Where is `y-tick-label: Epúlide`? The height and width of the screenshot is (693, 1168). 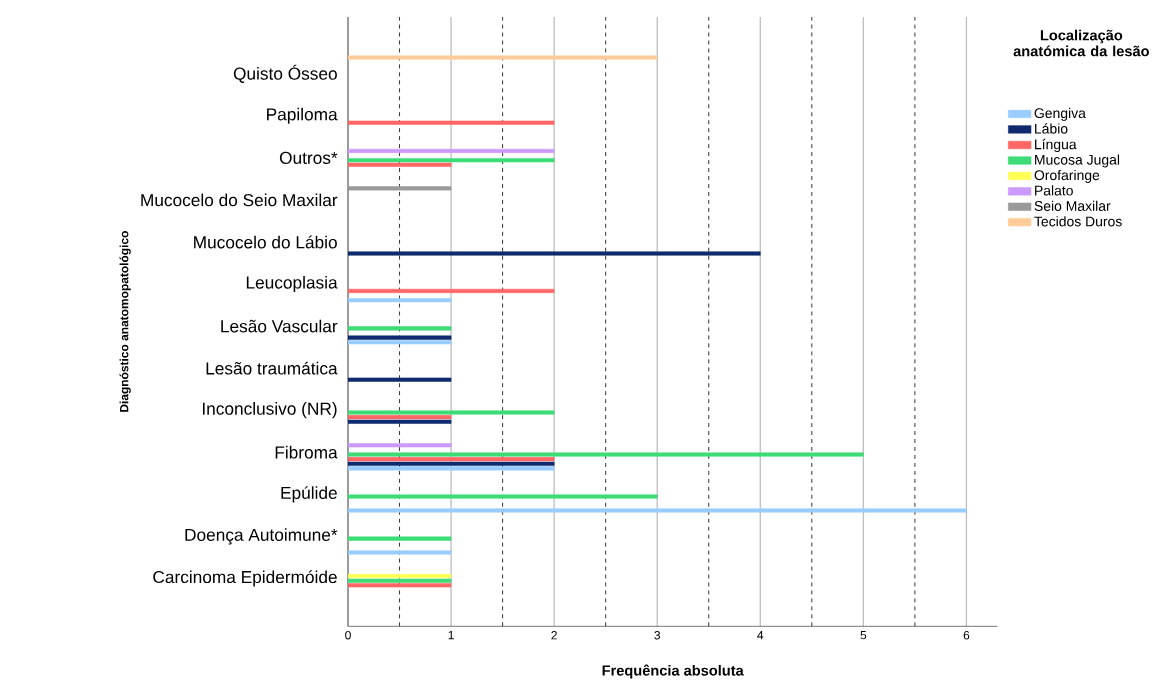 y-tick-label: Epúlide is located at coordinates (309, 494).